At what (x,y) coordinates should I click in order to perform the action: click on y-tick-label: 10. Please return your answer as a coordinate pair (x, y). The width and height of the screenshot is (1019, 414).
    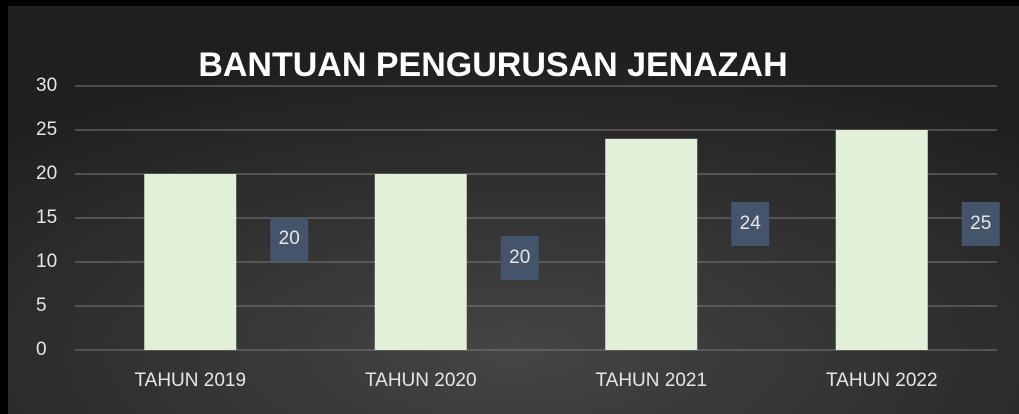
    Looking at the image, I should click on (46, 261).